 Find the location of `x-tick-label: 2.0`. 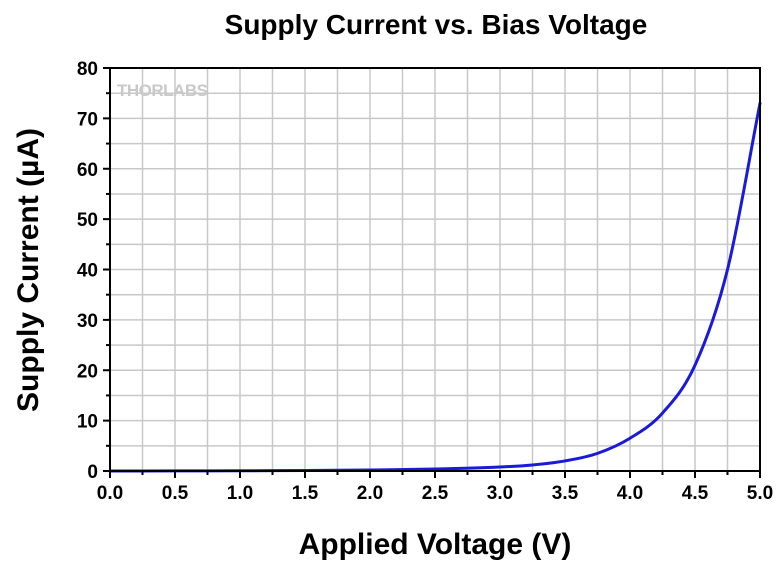

x-tick-label: 2.0 is located at coordinates (370, 493).